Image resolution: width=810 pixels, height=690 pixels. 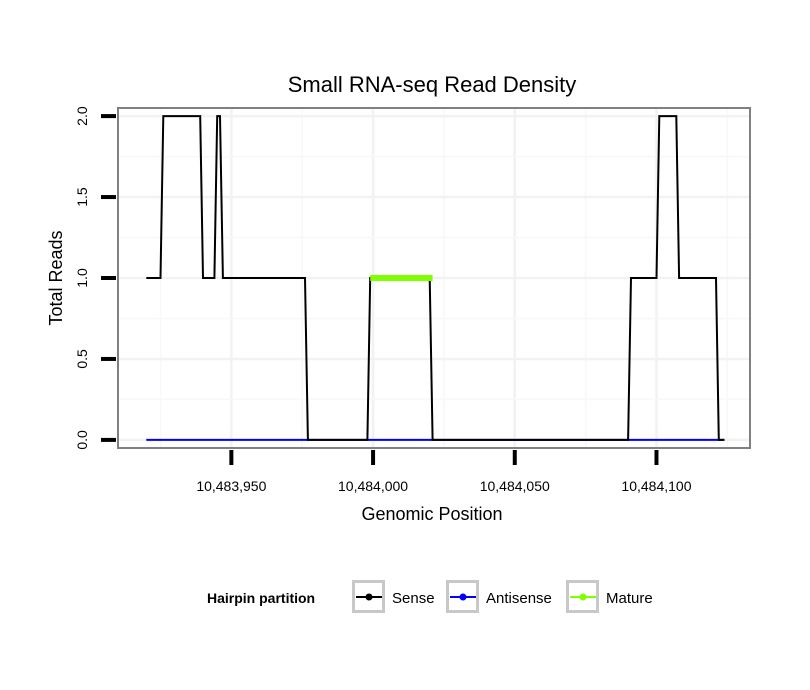 What do you see at coordinates (56, 277) in the screenshot?
I see `y-axis-title: Total Reads` at bounding box center [56, 277].